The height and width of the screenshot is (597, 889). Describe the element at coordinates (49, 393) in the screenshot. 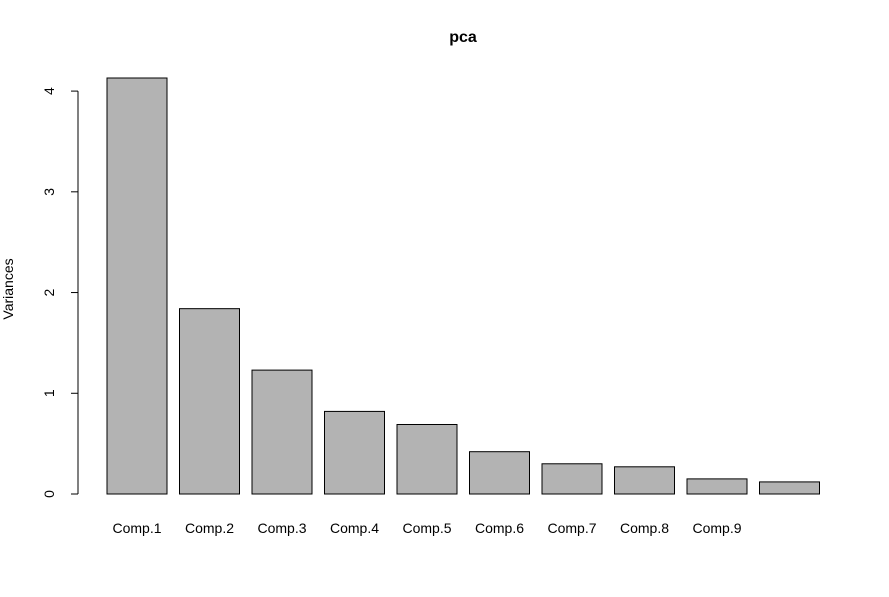

I see `y-tick-label: 1` at that location.